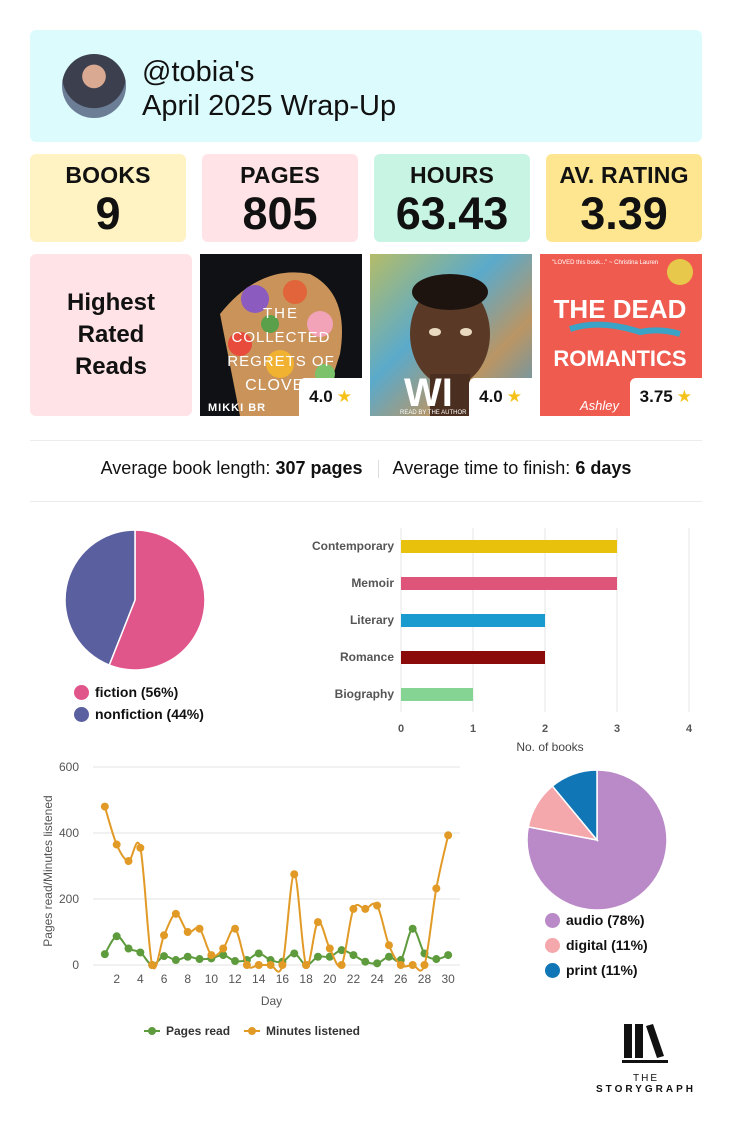 This screenshot has height=1122, width=743. I want to click on bar-biography, so click(437, 694).